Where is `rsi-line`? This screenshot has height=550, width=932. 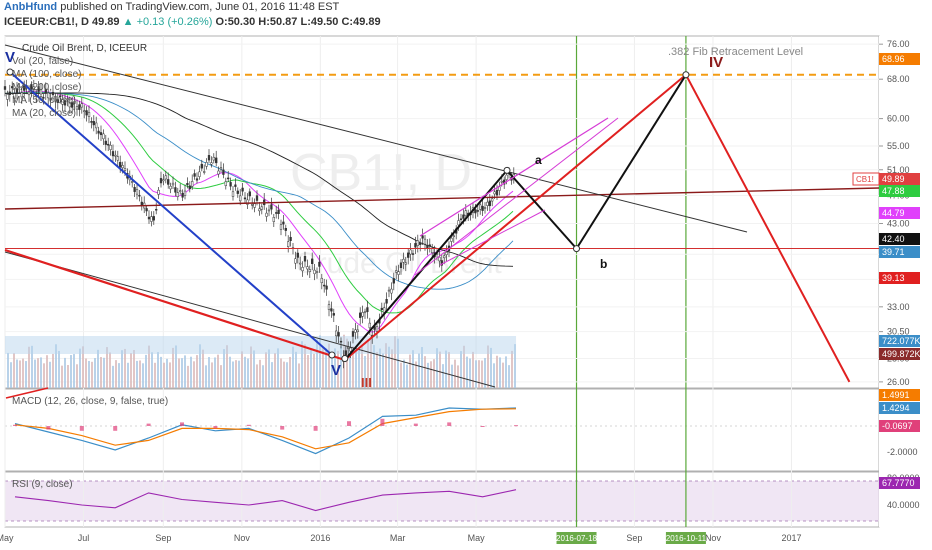 rsi-line is located at coordinates (265, 500).